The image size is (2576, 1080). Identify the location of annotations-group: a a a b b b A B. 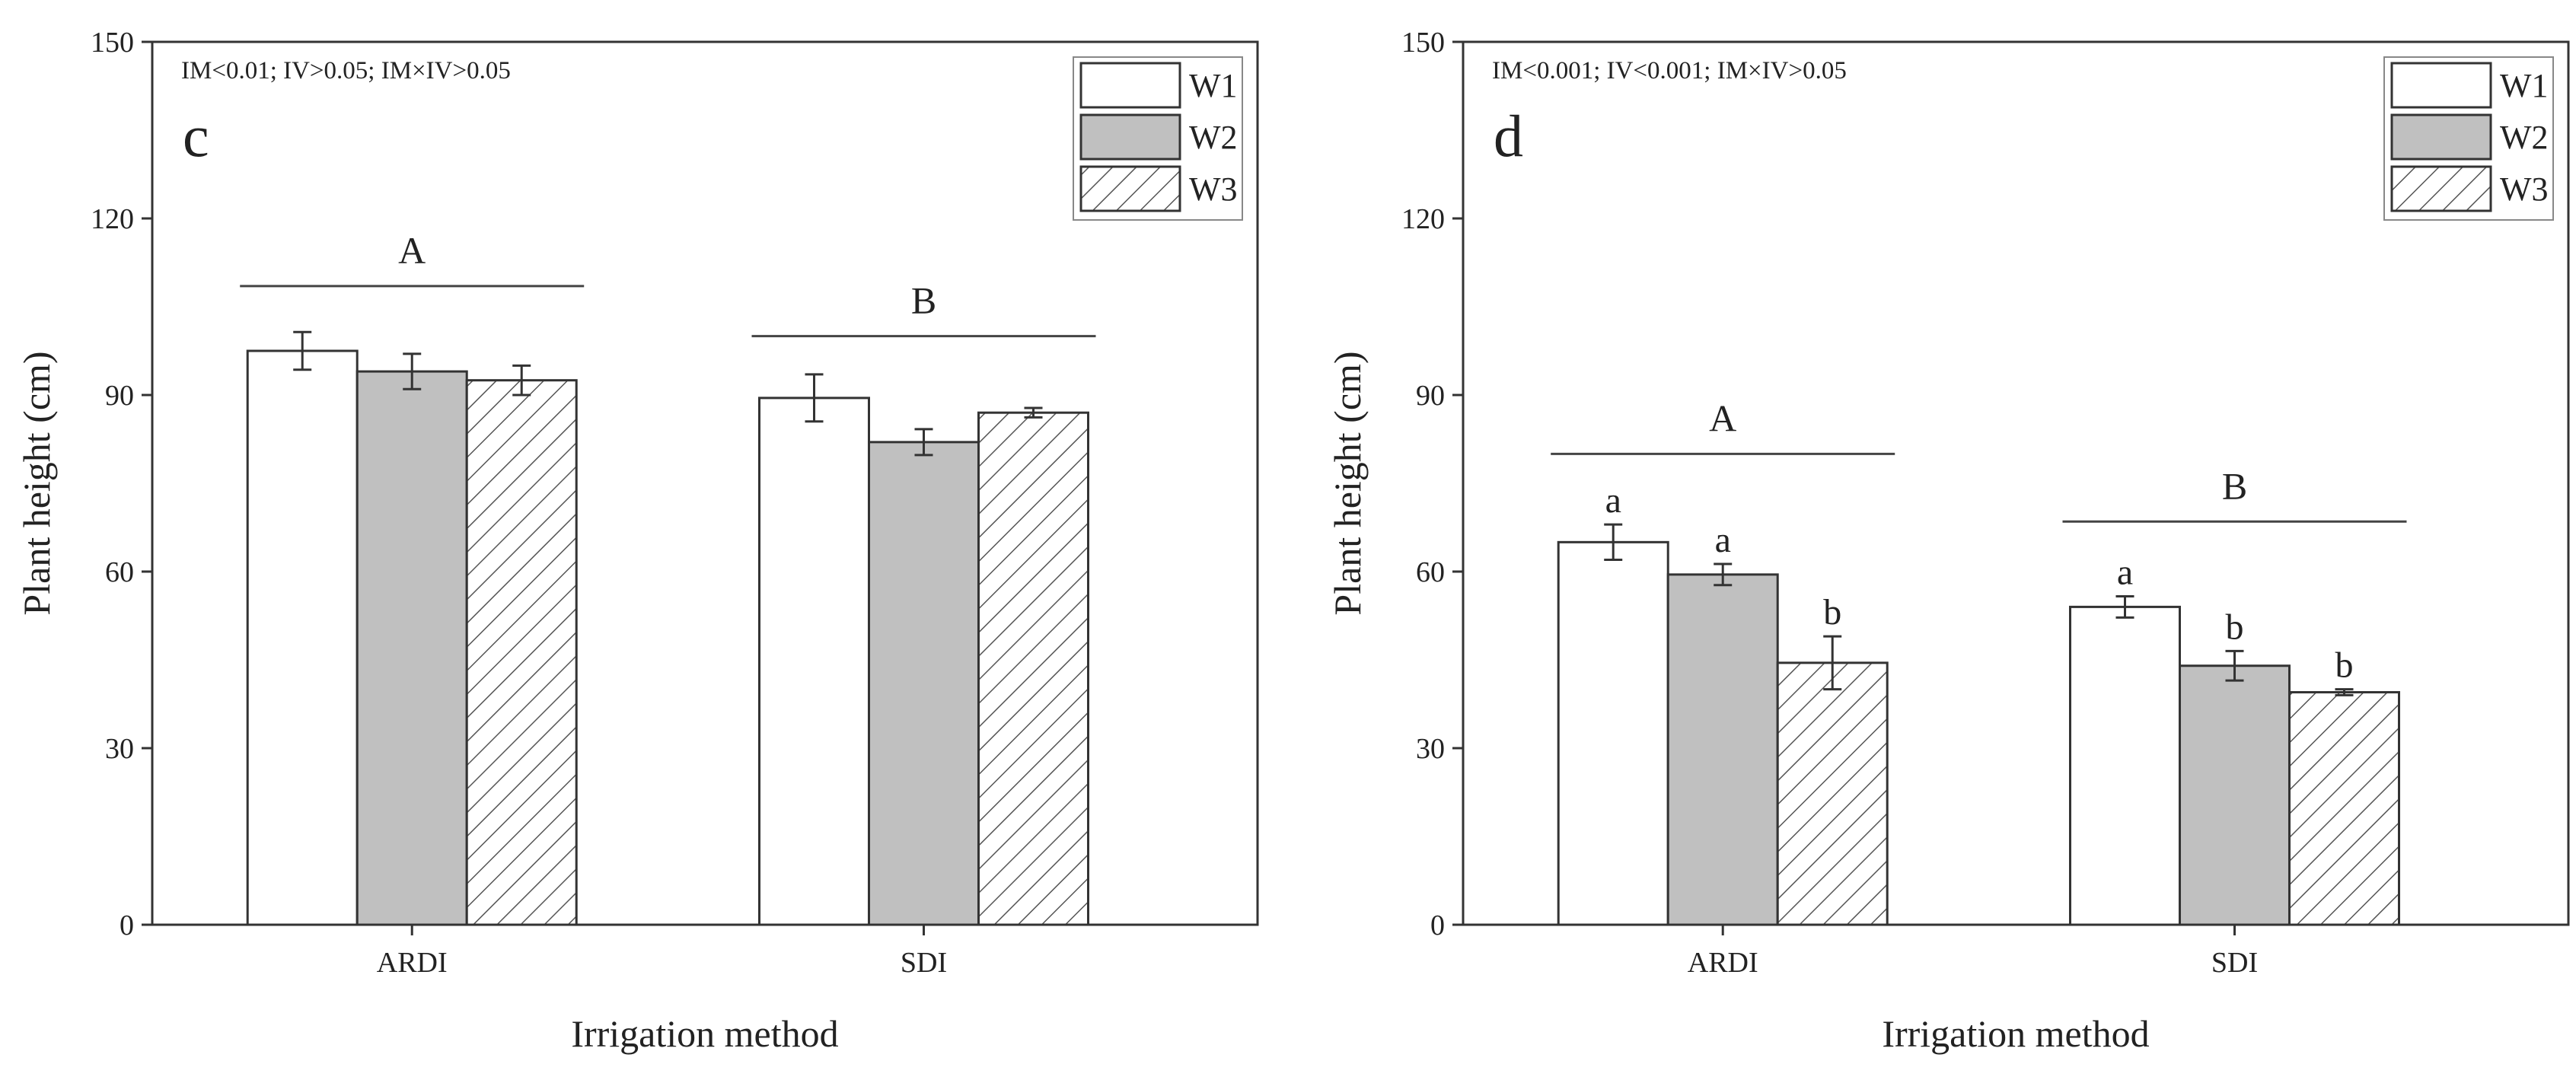
(1979, 546).